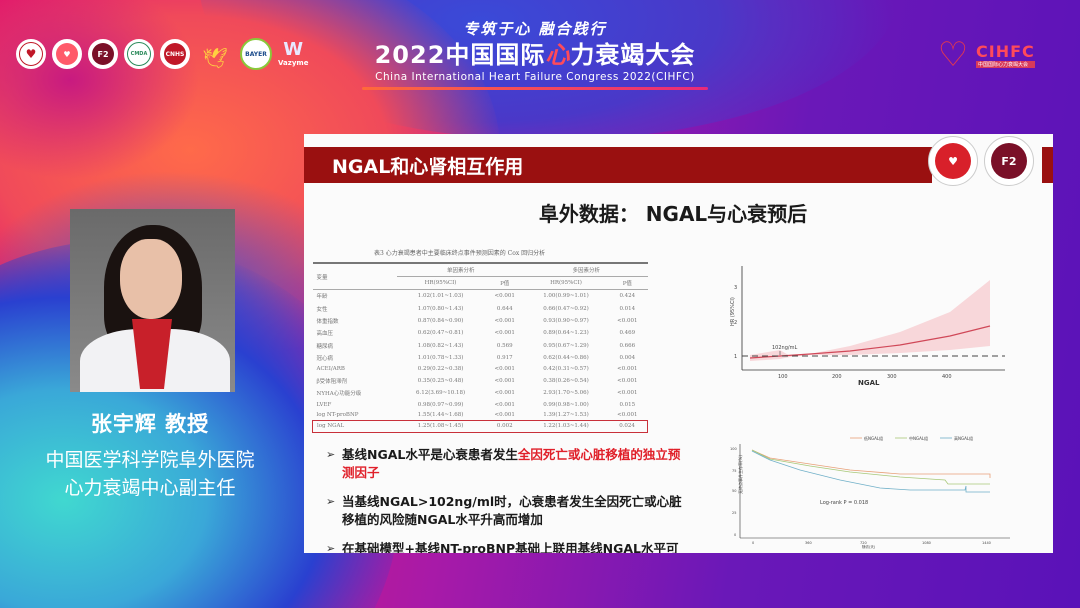  I want to click on header-underline, so click(535, 88).